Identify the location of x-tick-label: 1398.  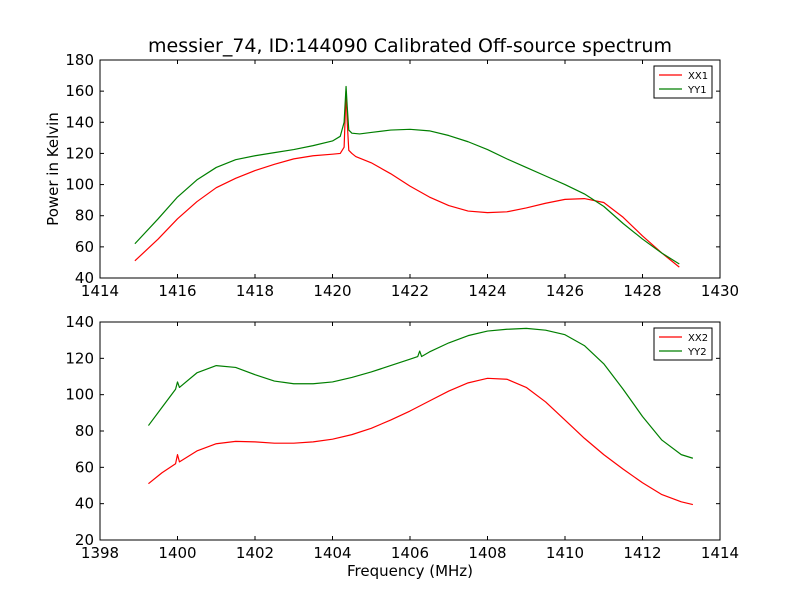
(100, 553).